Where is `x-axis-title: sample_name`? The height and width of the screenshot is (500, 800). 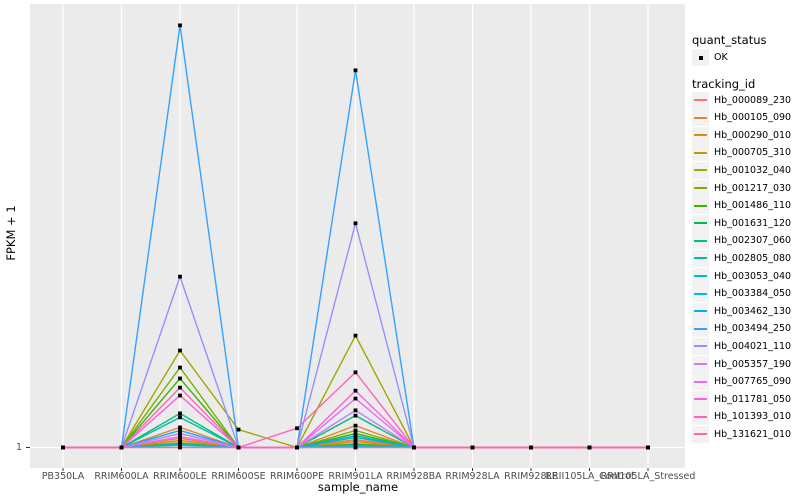 x-axis-title: sample_name is located at coordinates (358, 487).